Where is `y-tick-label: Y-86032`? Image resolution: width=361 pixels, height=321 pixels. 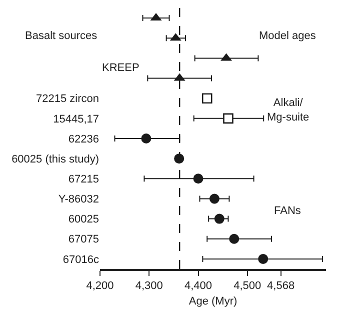 y-tick-label: Y-86032 is located at coordinates (78, 200).